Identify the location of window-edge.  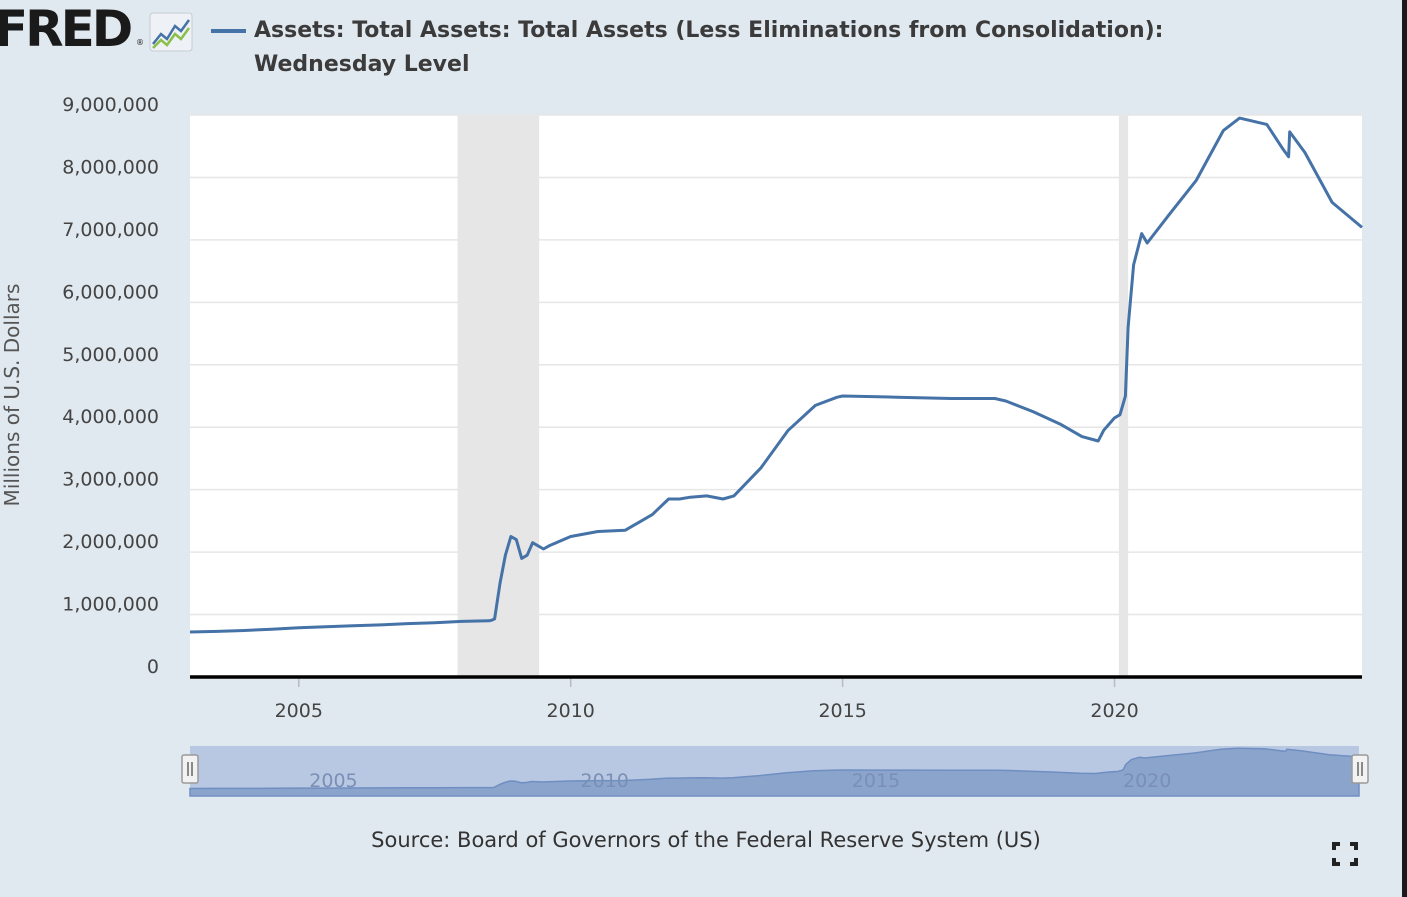
(1404, 448).